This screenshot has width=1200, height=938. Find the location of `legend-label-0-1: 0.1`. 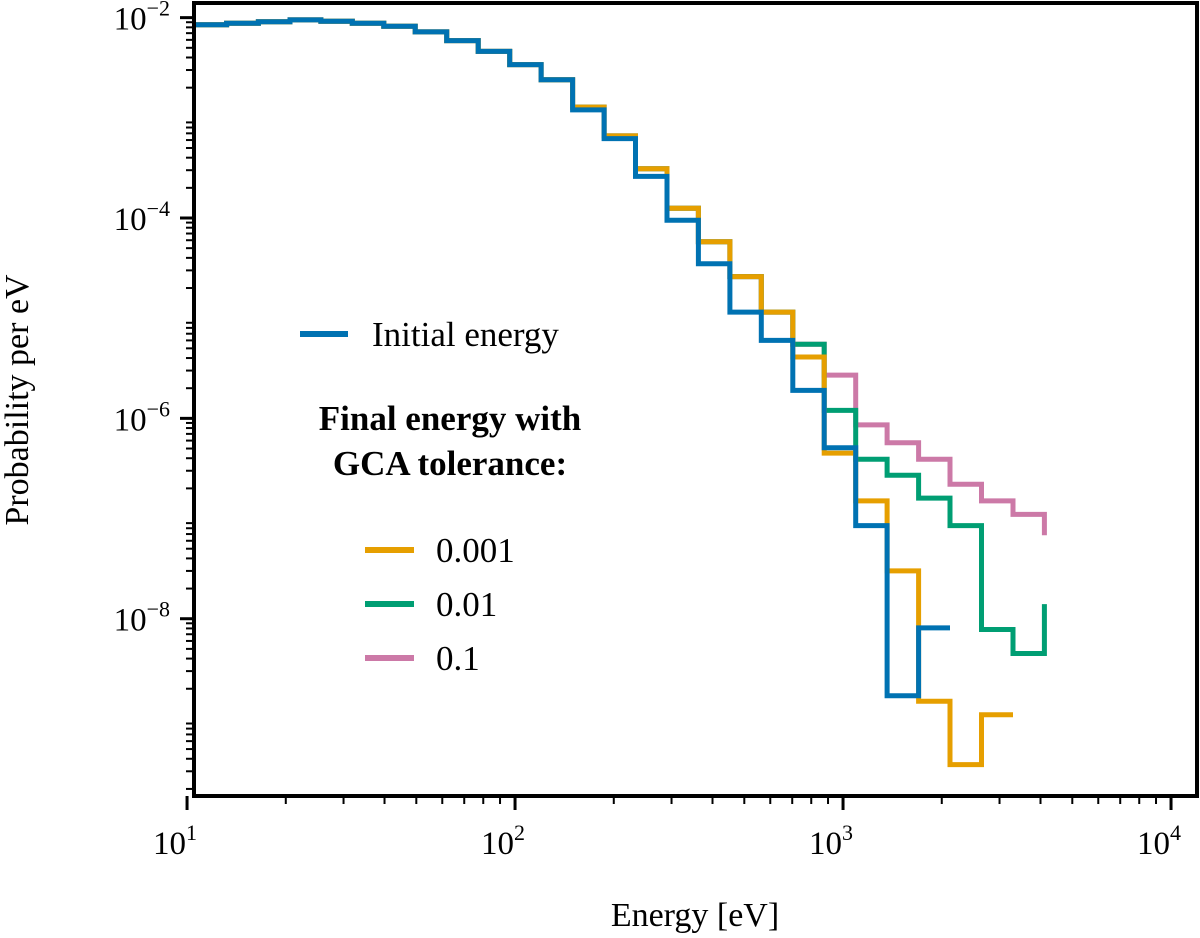

legend-label-0-1: 0.1 is located at coordinates (458, 658).